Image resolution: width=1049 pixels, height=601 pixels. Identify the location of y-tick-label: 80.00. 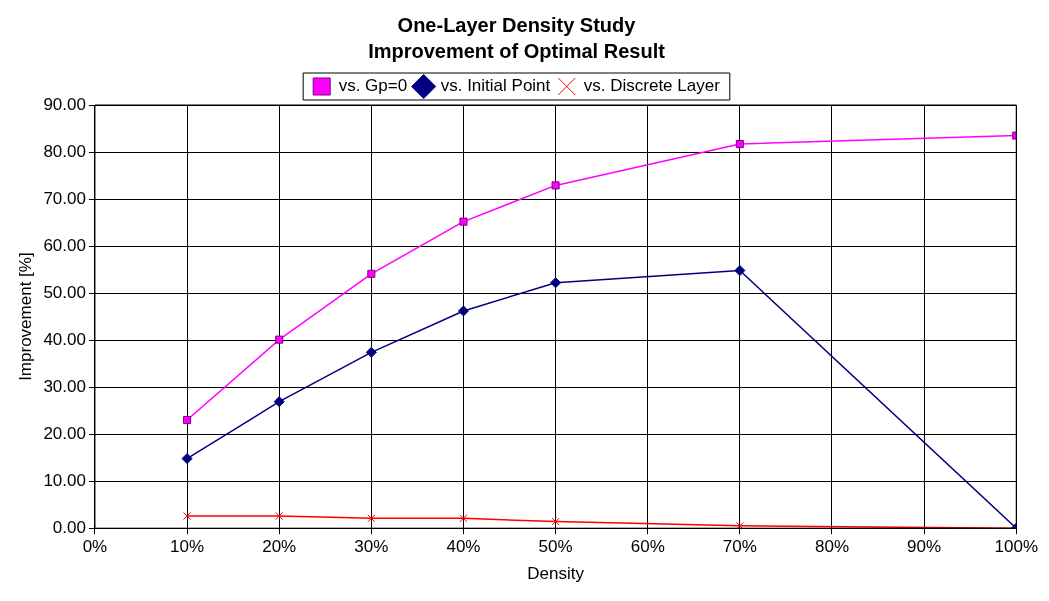
(64, 151).